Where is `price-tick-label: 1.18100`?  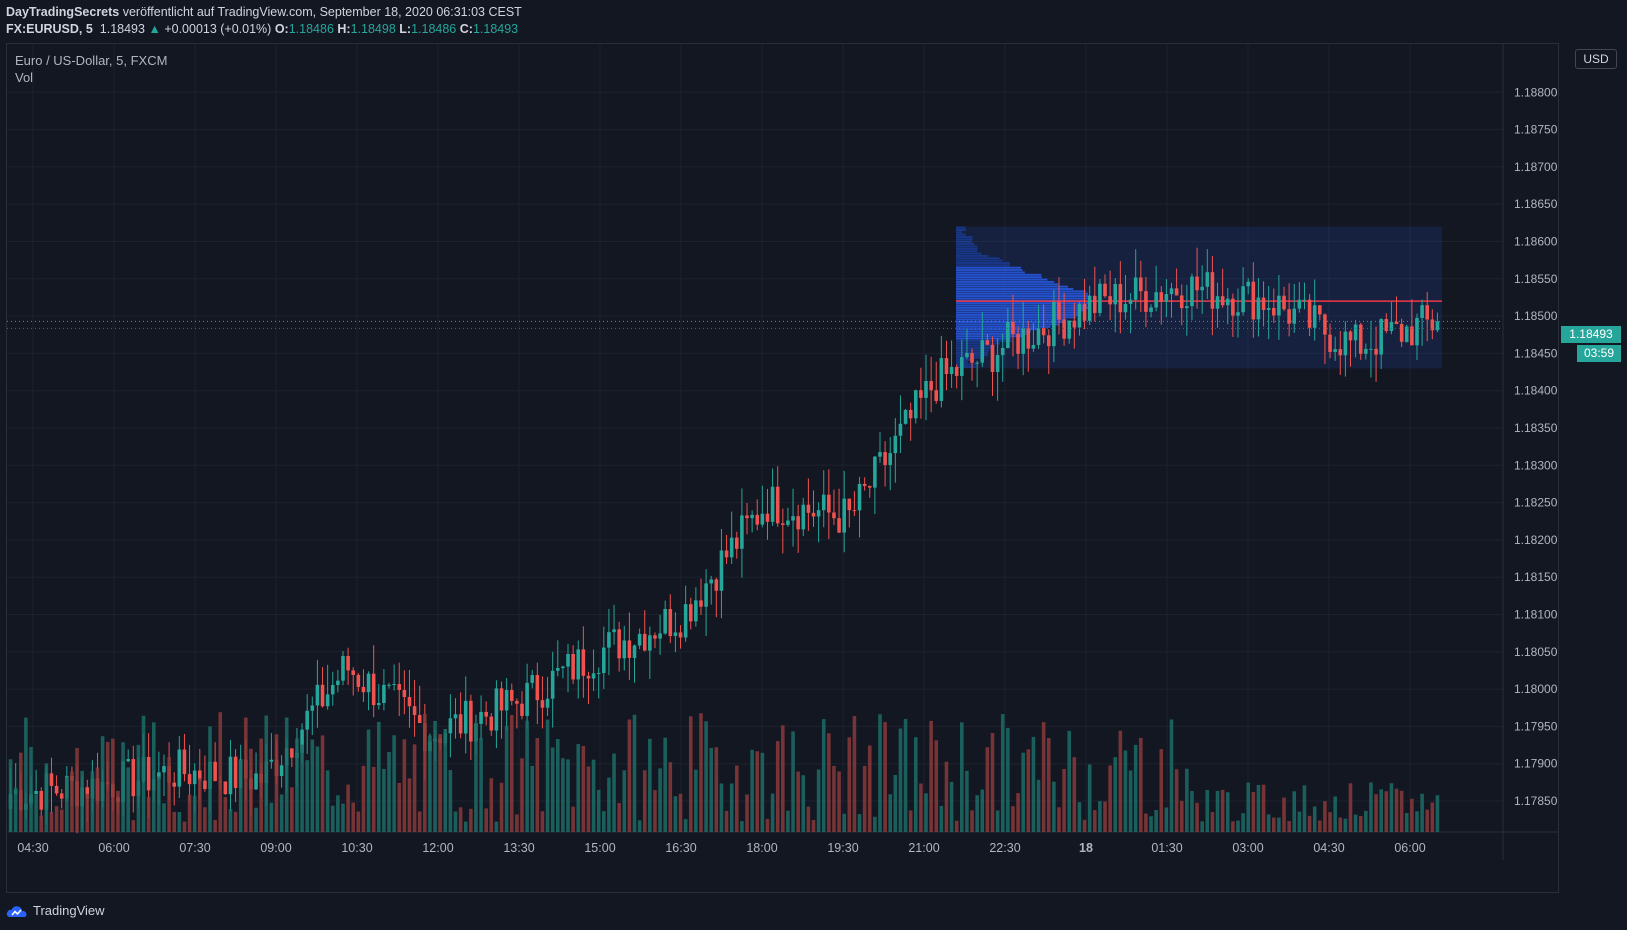 price-tick-label: 1.18100 is located at coordinates (1536, 615).